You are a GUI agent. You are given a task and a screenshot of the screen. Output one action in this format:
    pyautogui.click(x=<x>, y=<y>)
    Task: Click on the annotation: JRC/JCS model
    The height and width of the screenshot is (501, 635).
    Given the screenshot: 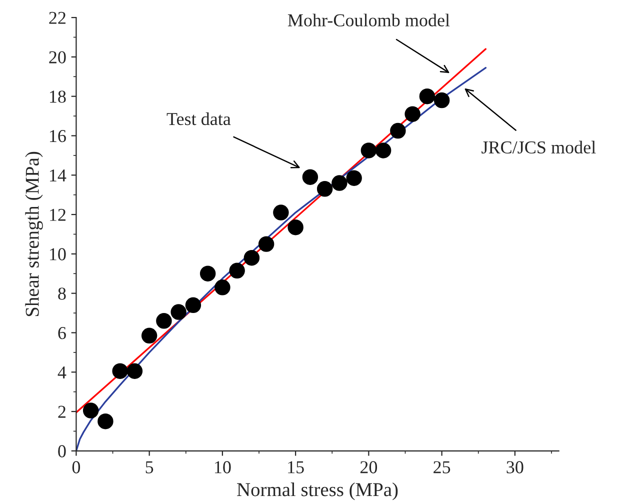 What is the action you would take?
    pyautogui.click(x=539, y=147)
    